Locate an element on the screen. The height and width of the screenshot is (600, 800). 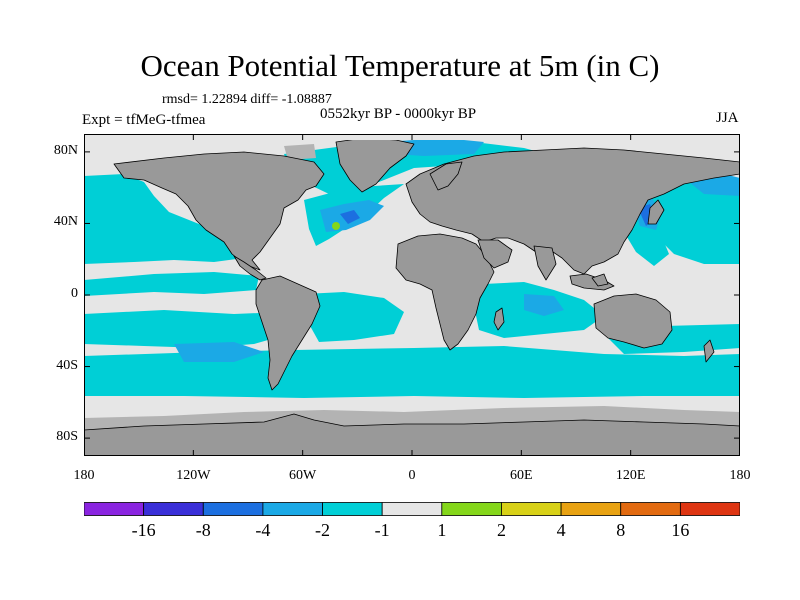
colorbar-label: 4 is located at coordinates (561, 530).